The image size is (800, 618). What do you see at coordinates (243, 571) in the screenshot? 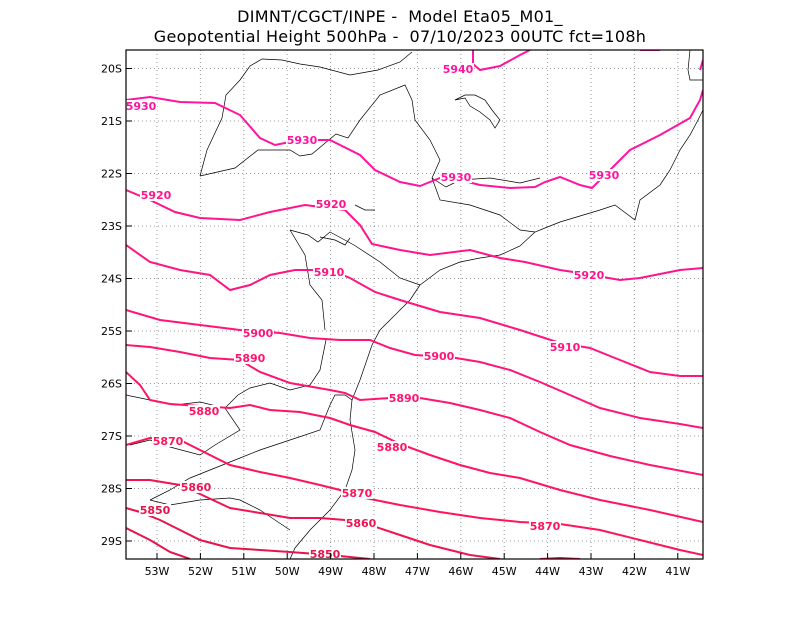
I see `lon-tick-label: 51W` at bounding box center [243, 571].